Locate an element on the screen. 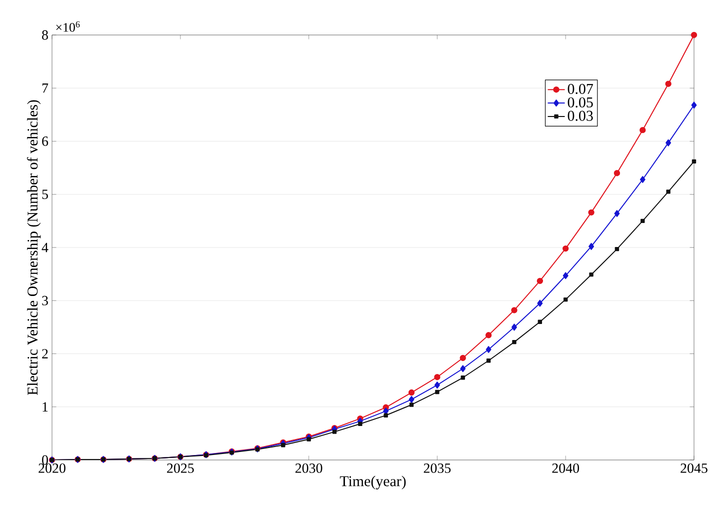 This screenshot has width=710, height=512. legend-label: 0.03 is located at coordinates (580, 115).